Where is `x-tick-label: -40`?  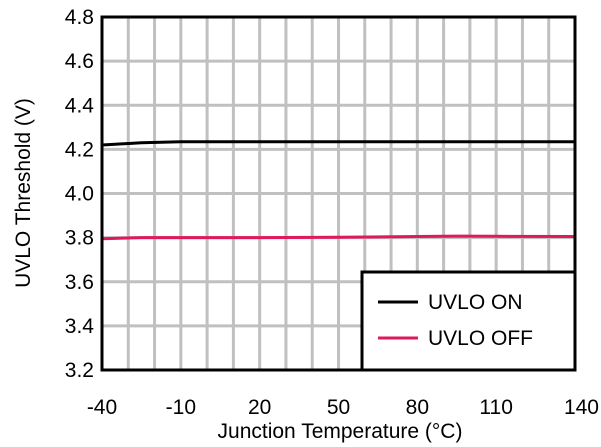
x-tick-label: -40 is located at coordinates (102, 407).